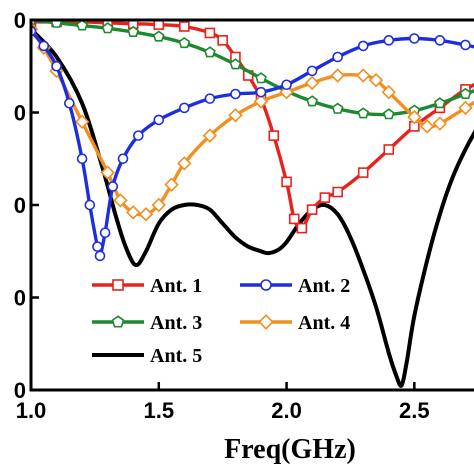 Image resolution: width=474 pixels, height=474 pixels. Describe the element at coordinates (147, 356) in the screenshot. I see `legend-item-5: Ant. 5` at that location.